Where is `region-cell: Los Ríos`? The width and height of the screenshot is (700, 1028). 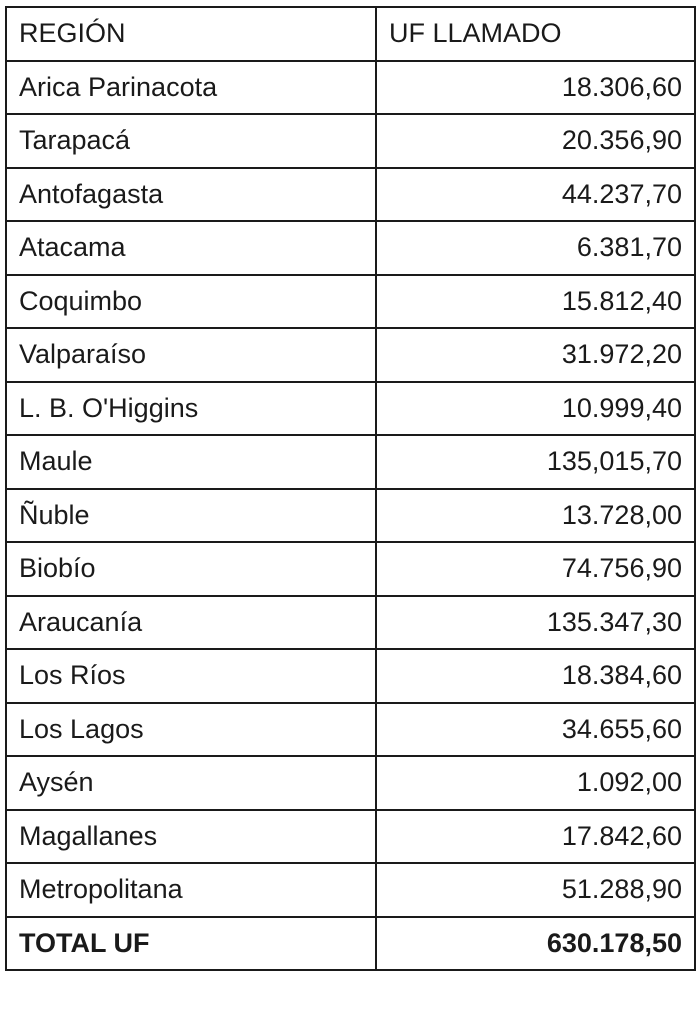
region-cell: Los Ríos is located at coordinates (191, 676).